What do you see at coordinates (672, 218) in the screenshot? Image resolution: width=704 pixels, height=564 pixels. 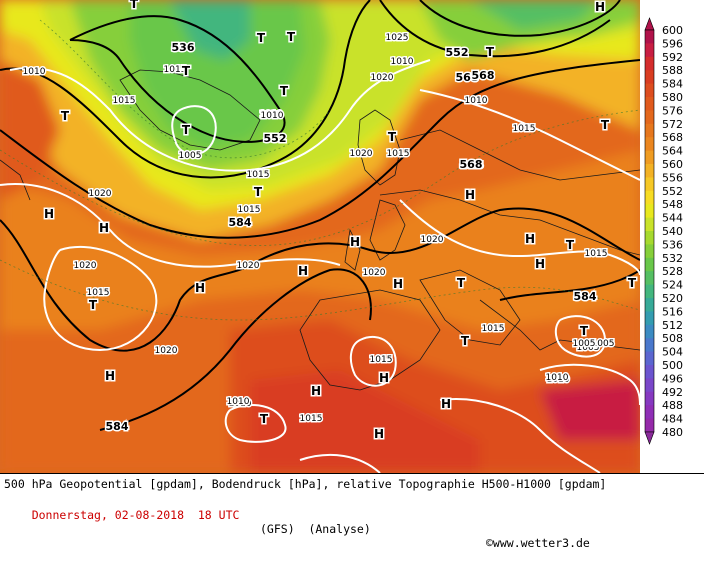 I see `legend-tick-label: 544` at bounding box center [672, 218].